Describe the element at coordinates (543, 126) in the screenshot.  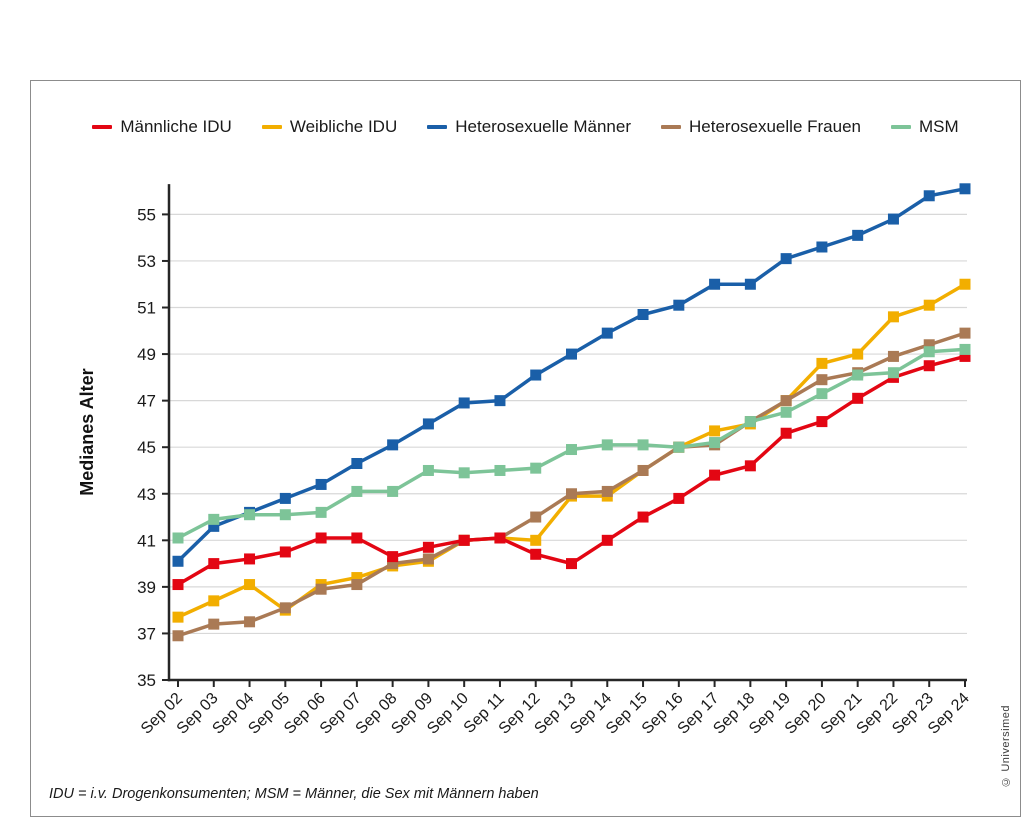
I see `legend-label: Heterosexuelle Männer` at that location.